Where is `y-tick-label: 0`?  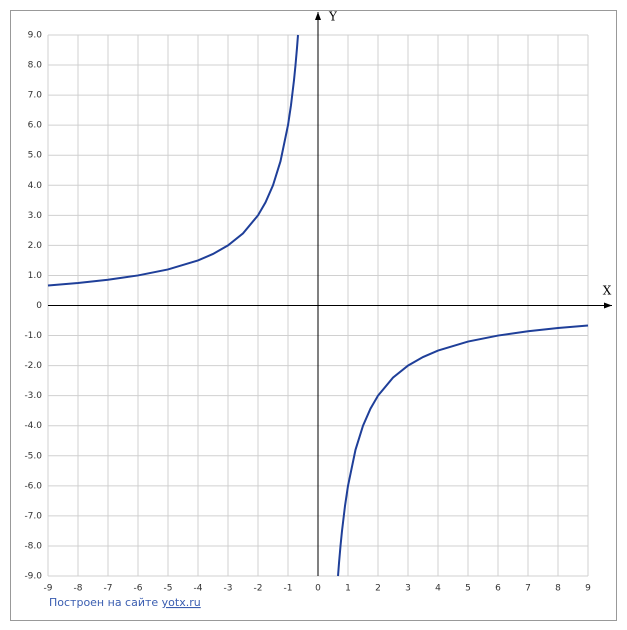
y-tick-label: 0 is located at coordinates (39, 306).